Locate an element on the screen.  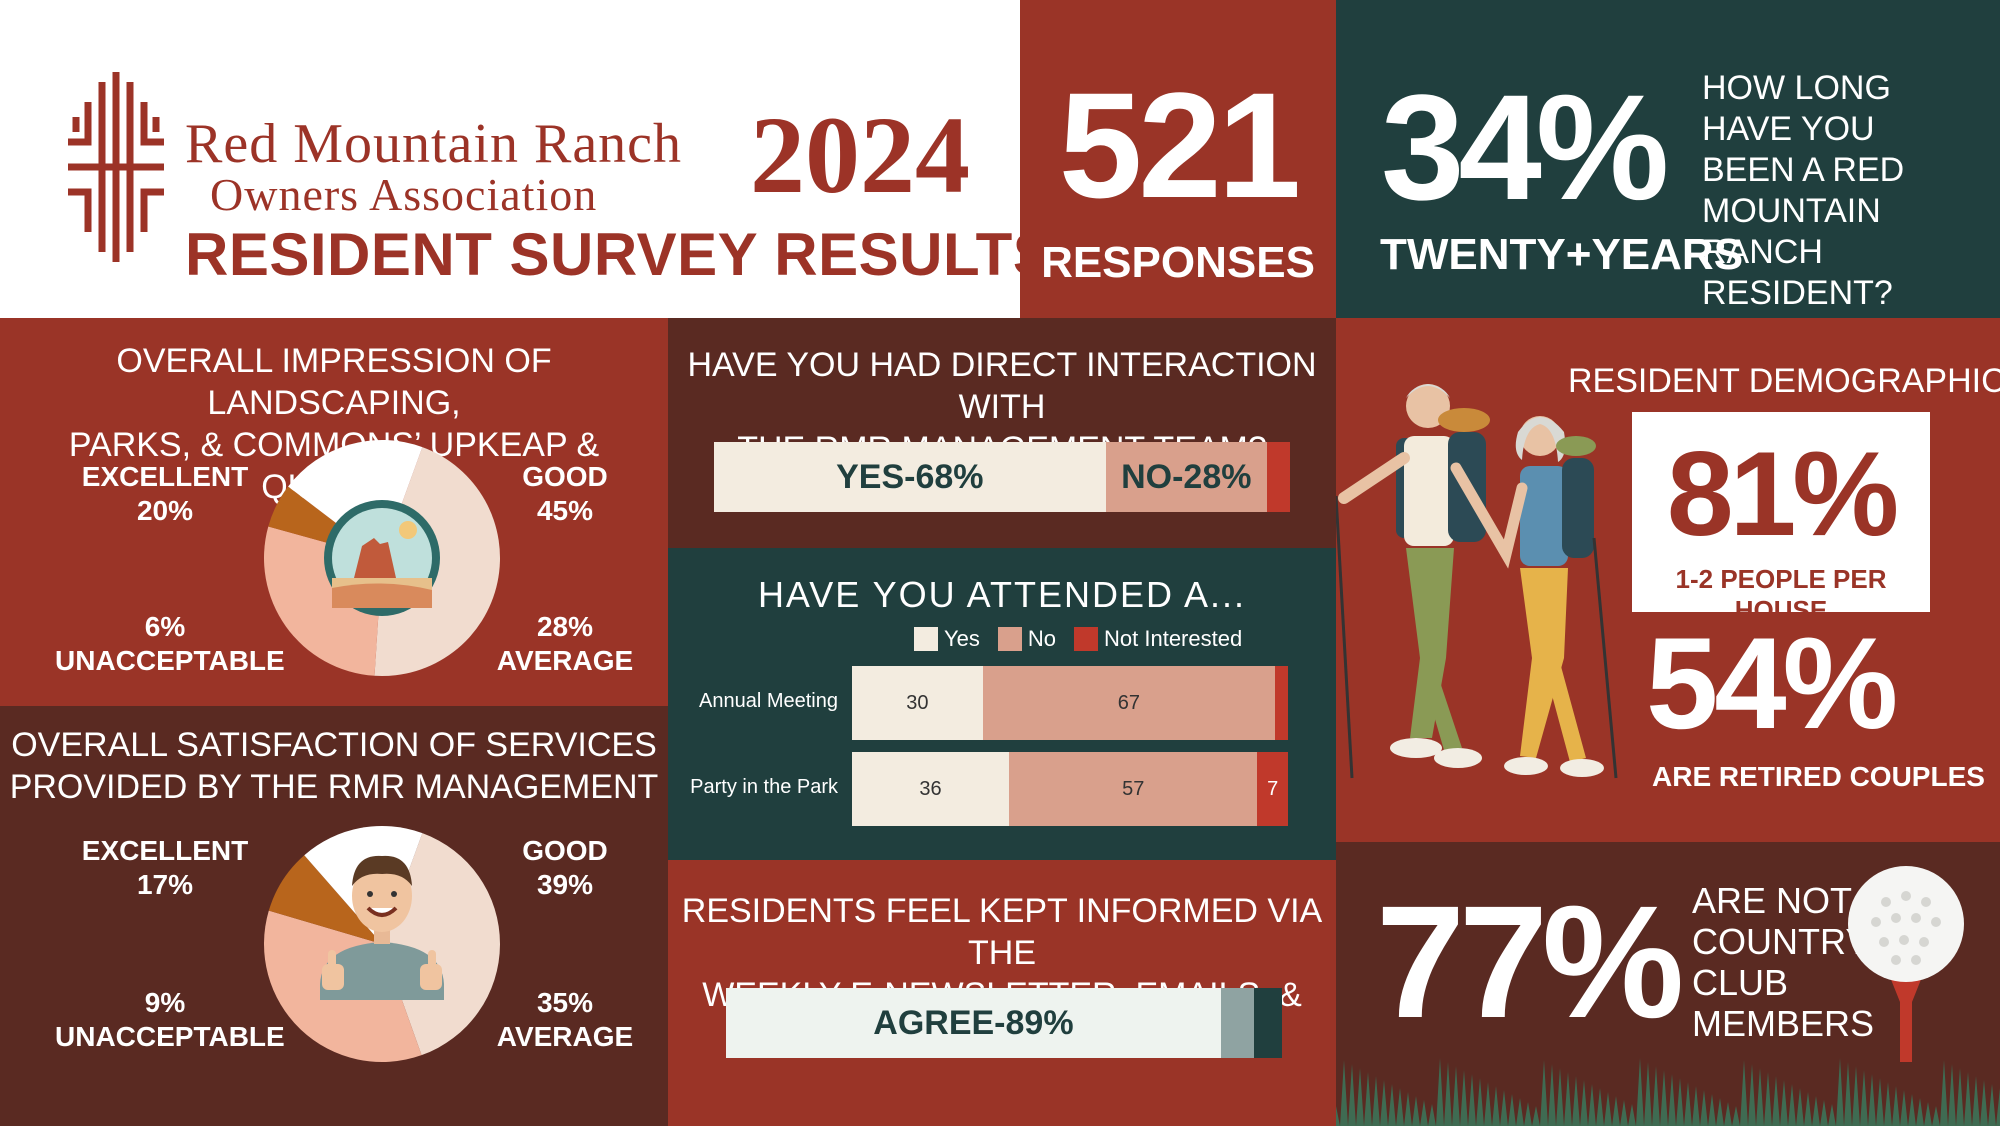
responses-label: RESPONSES is located at coordinates (1178, 262).